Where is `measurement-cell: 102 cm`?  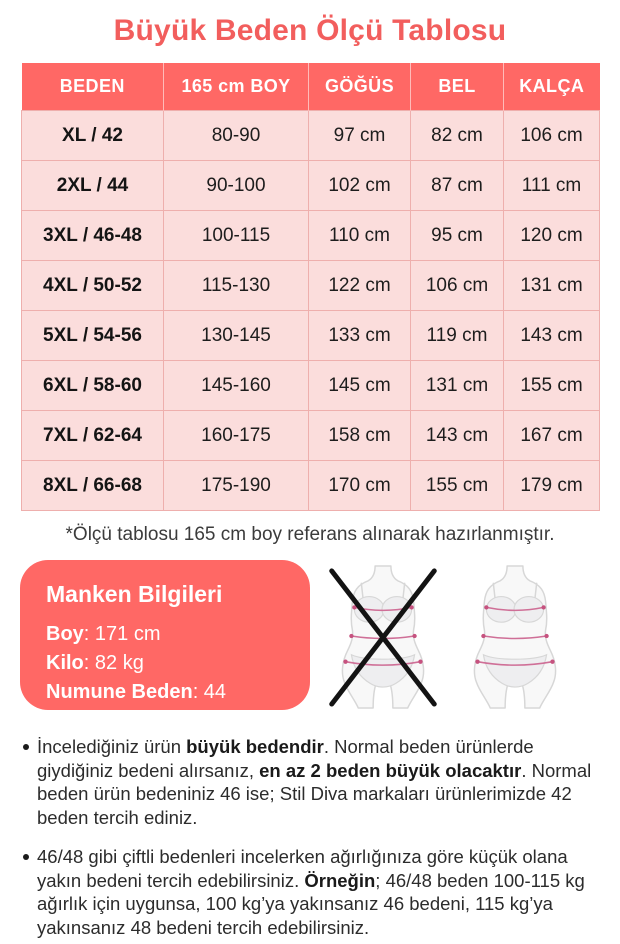 measurement-cell: 102 cm is located at coordinates (359, 185).